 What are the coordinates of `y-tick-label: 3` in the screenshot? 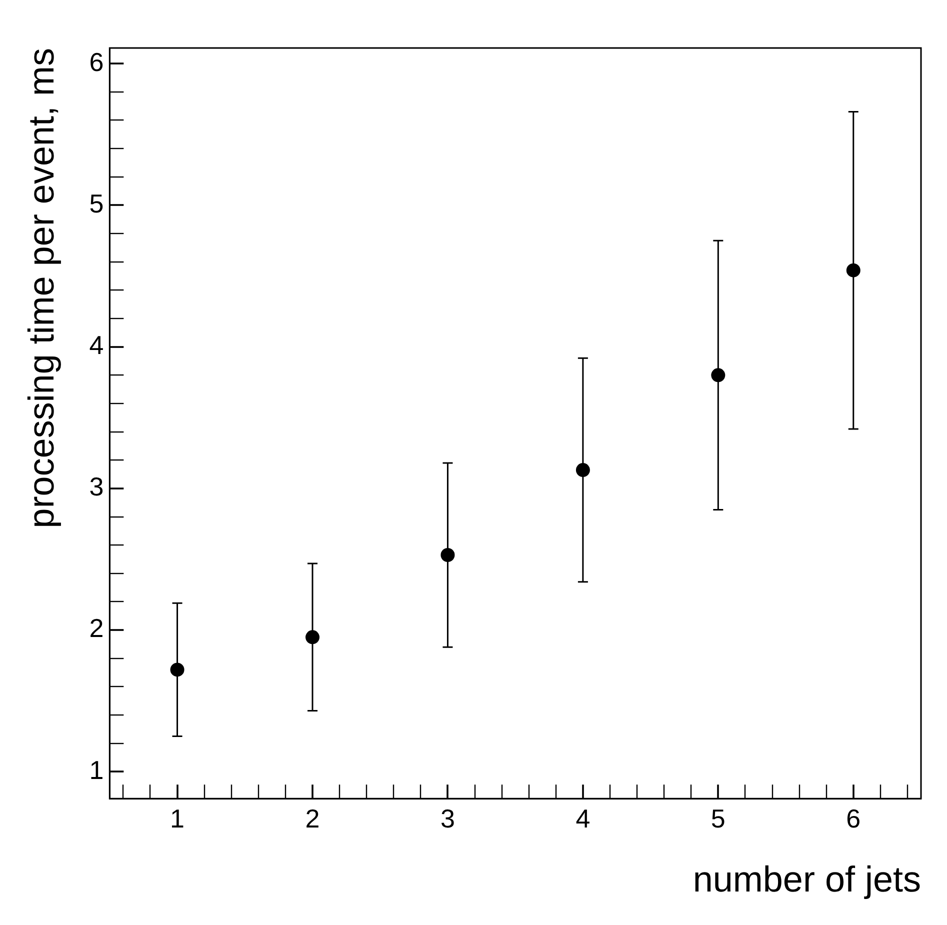 It's located at (96, 487).